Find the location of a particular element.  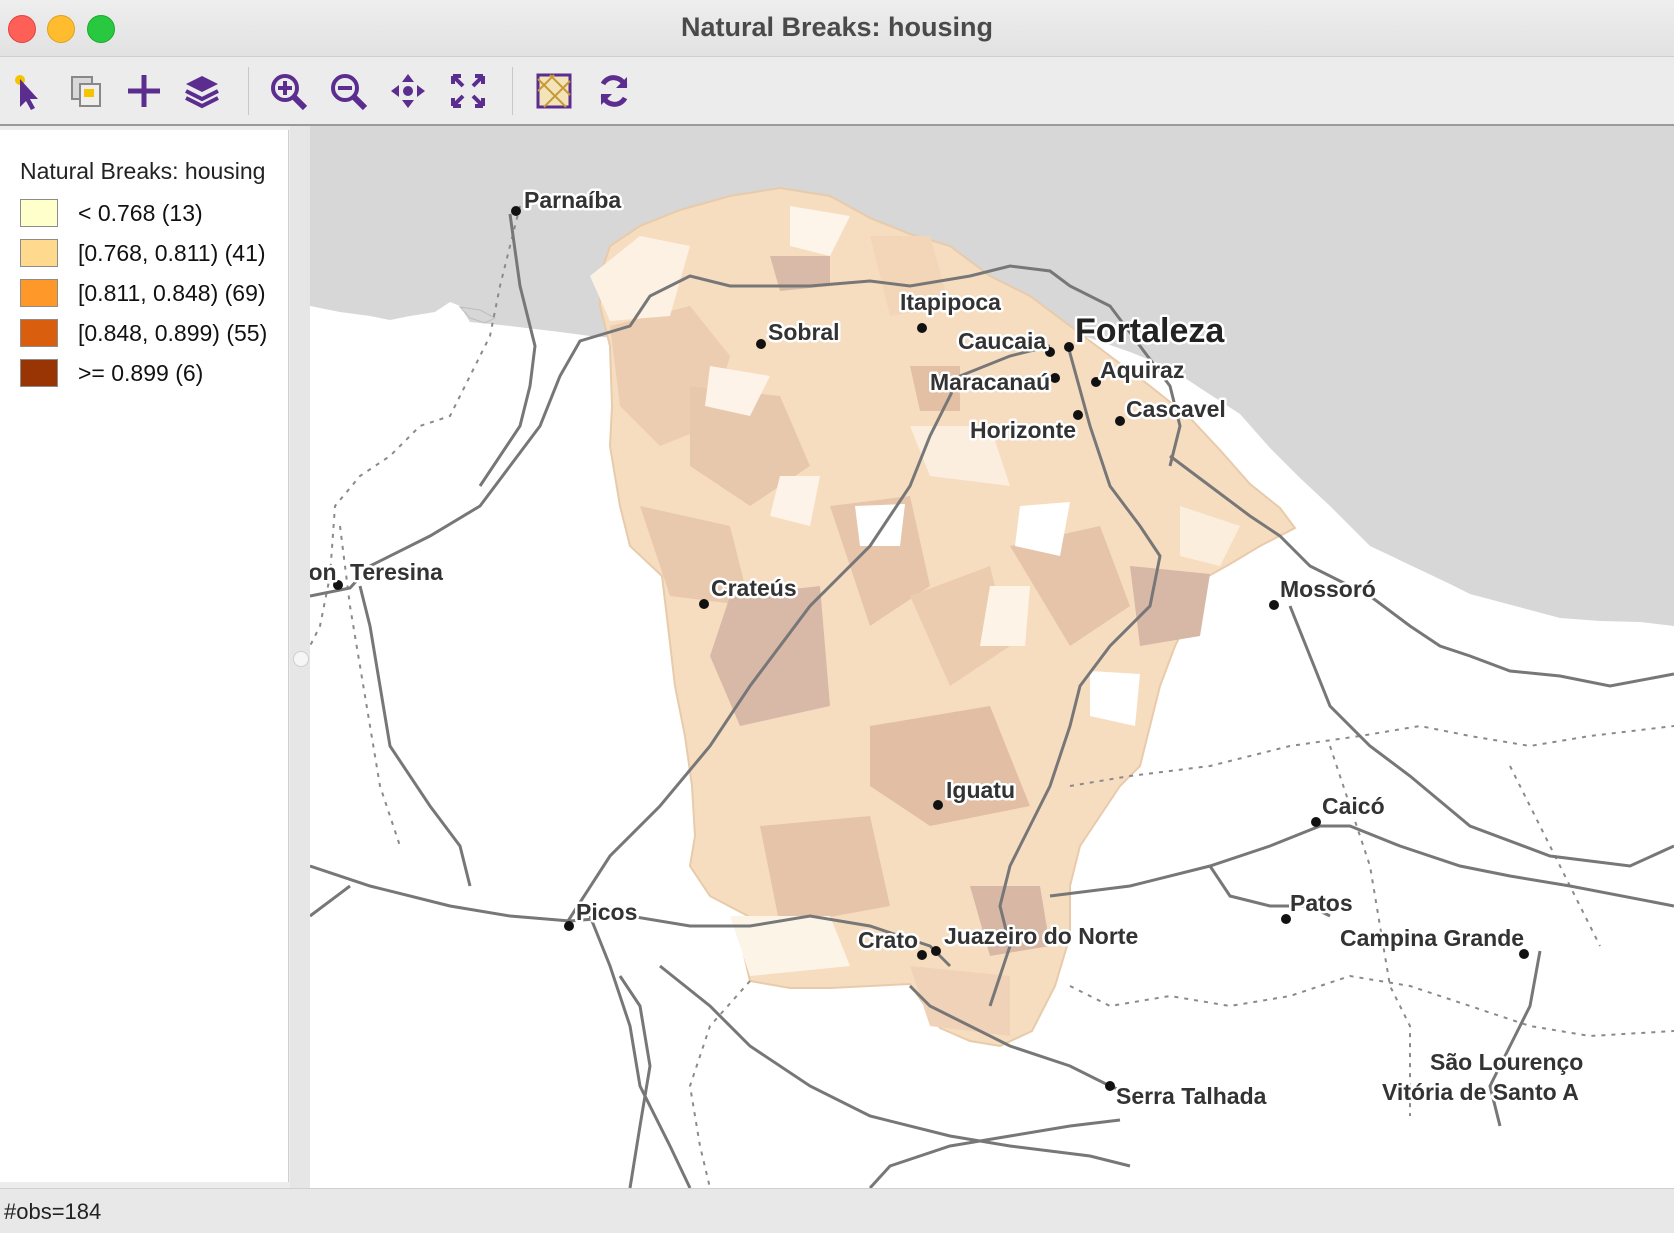

window-title: Natural Breaks: housing is located at coordinates (837, 27).